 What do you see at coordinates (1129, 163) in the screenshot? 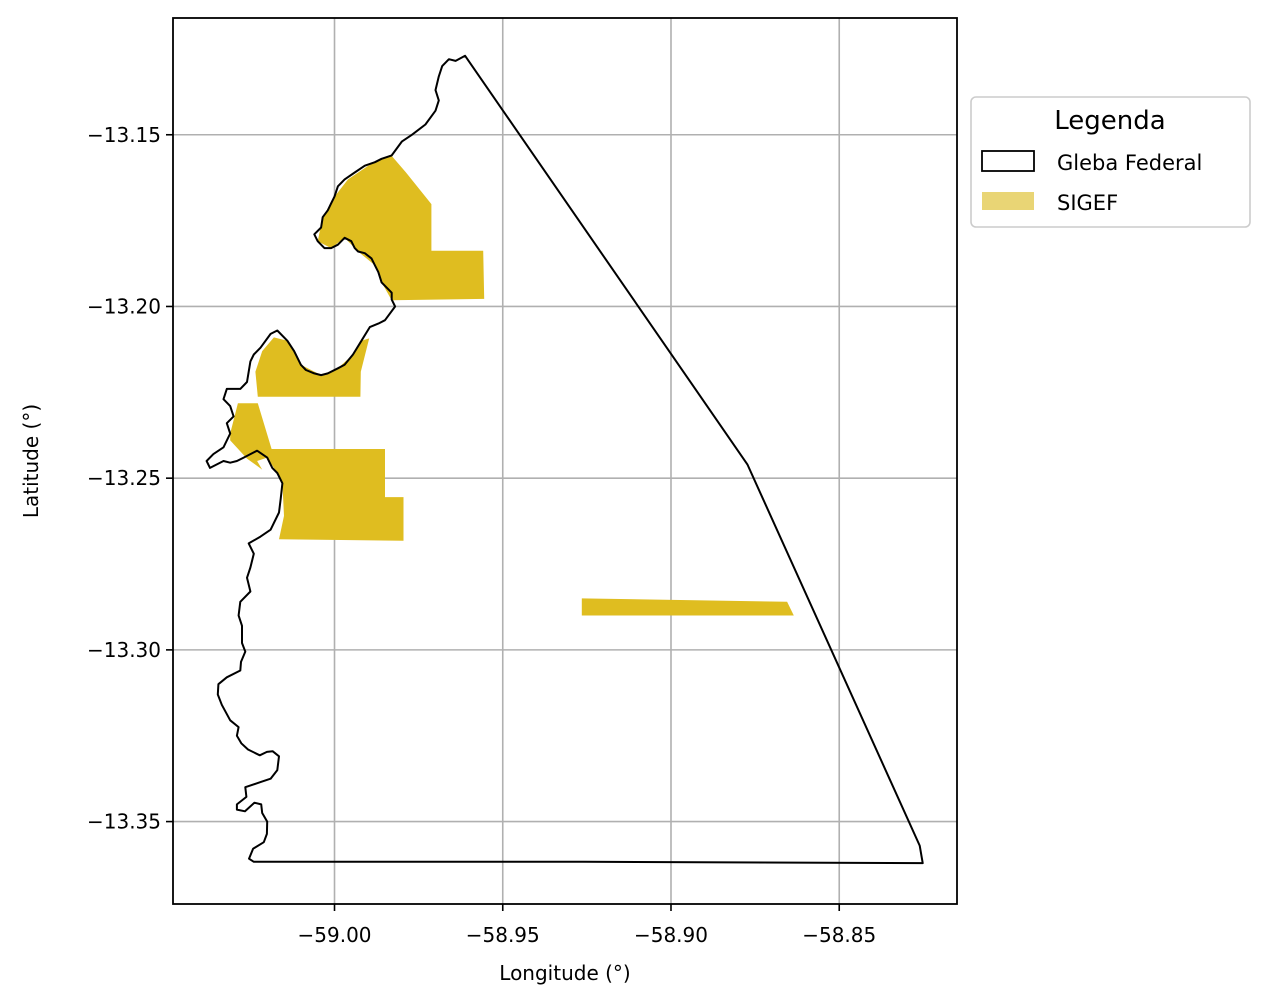
I see `legend-label-gleba-federal: Gleba Federal` at bounding box center [1129, 163].